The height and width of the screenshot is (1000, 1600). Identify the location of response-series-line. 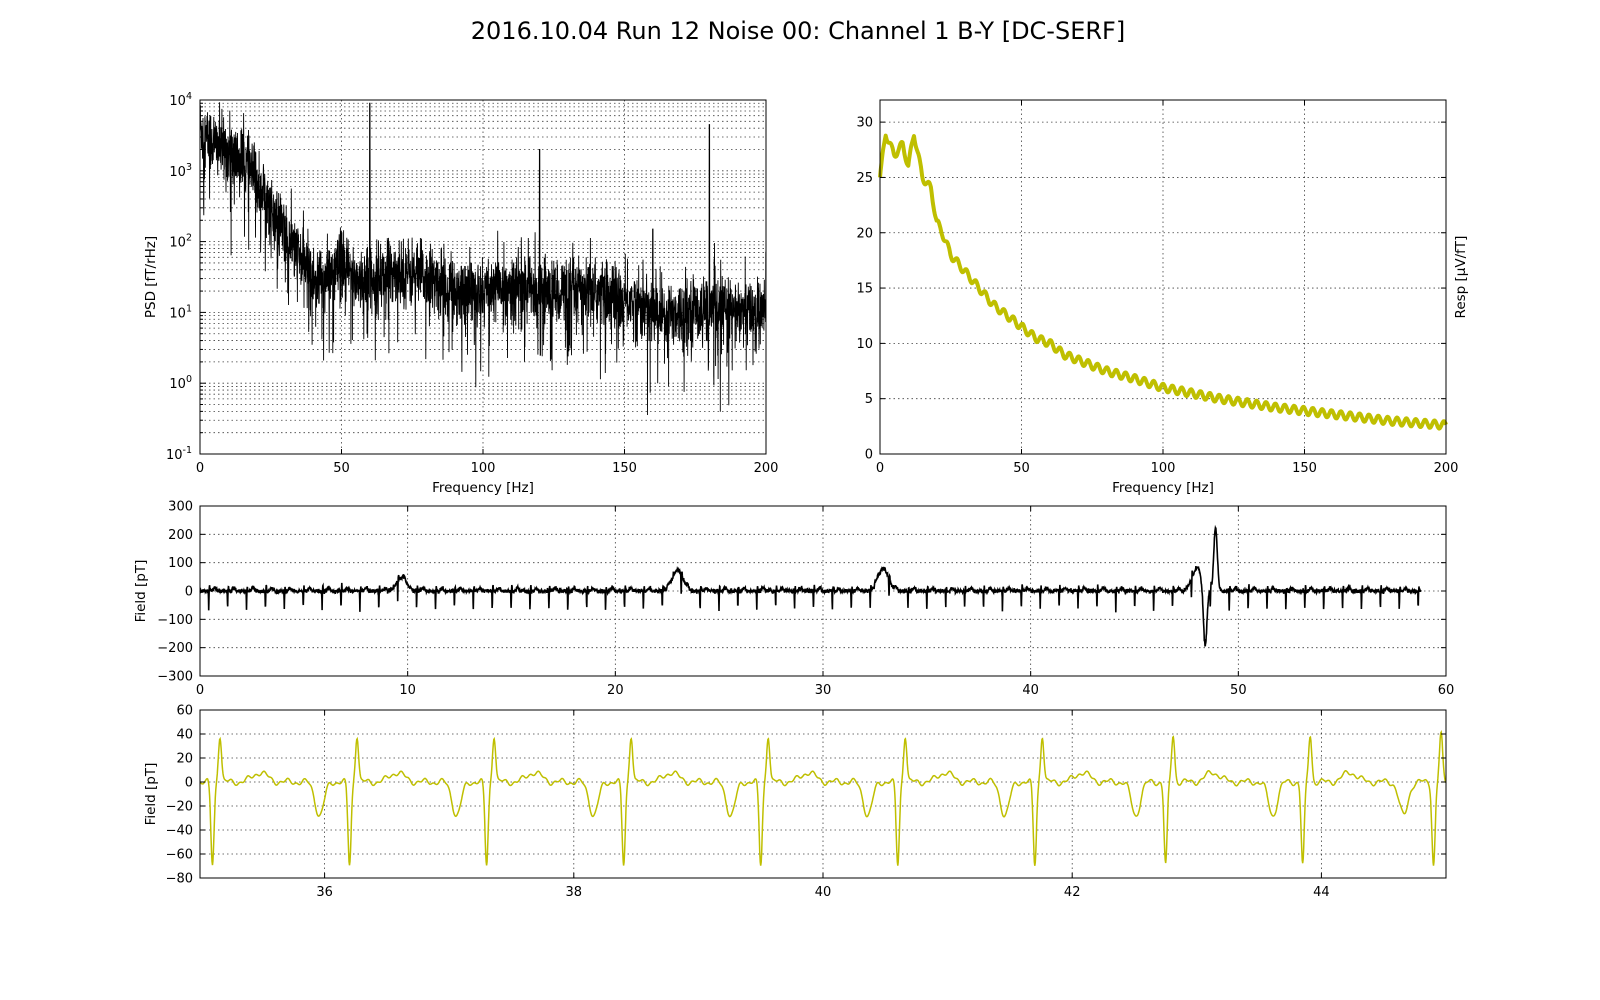
(1163, 282).